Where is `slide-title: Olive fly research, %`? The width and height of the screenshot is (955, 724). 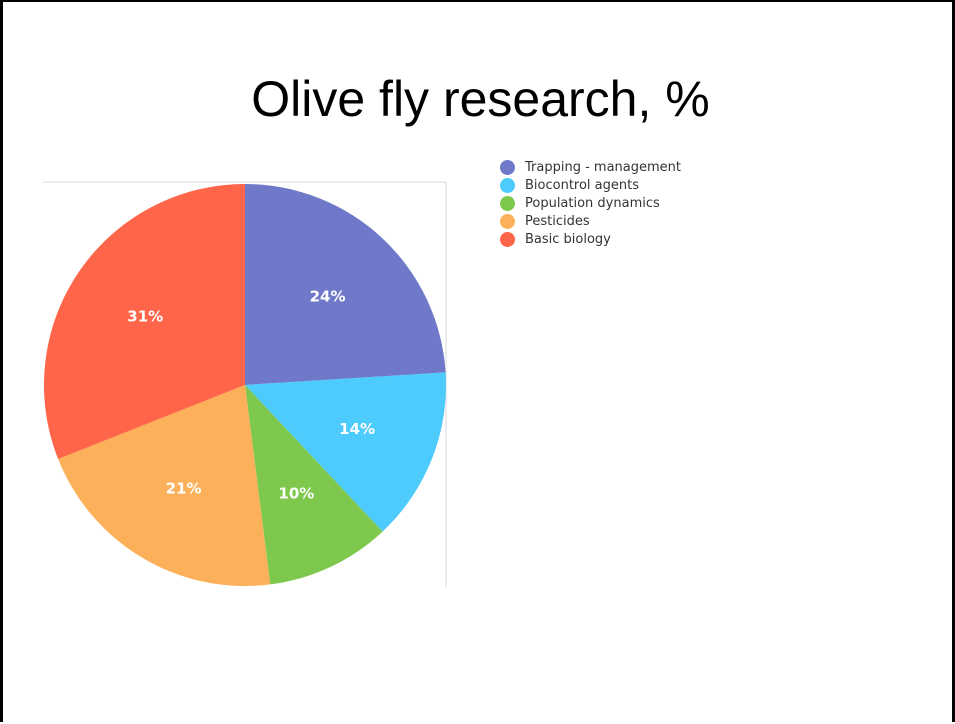 slide-title: Olive fly research, % is located at coordinates (480, 99).